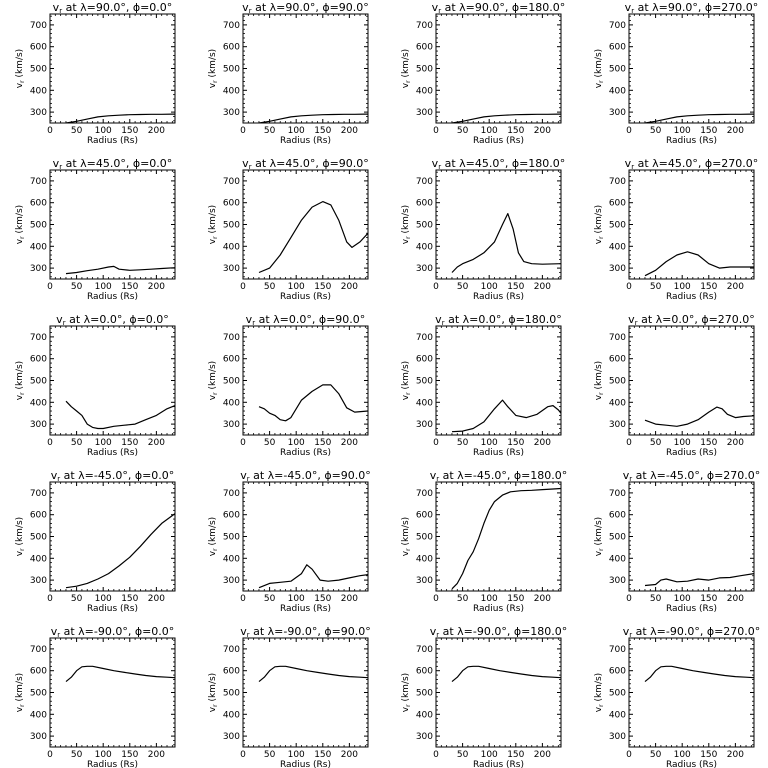 The height and width of the screenshot is (768, 768). Describe the element at coordinates (113, 8) in the screenshot. I see `subplot-title: vr at λ=90.0°, ϕ=0.0°` at that location.